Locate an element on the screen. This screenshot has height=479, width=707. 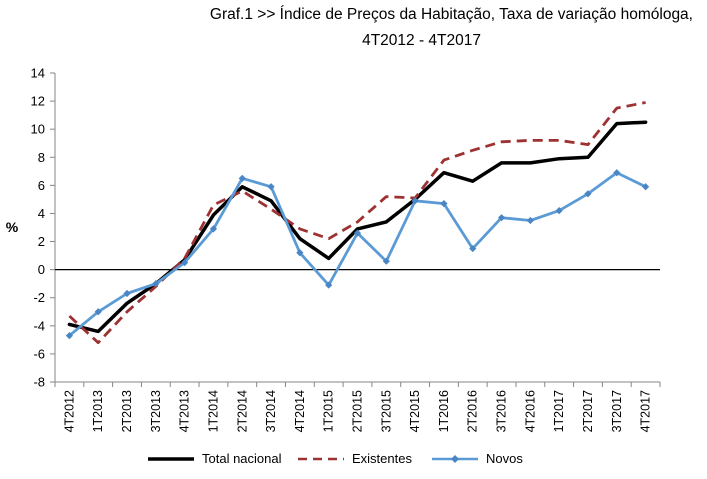
x-tick-label: 2T2013 is located at coordinates (127, 411).